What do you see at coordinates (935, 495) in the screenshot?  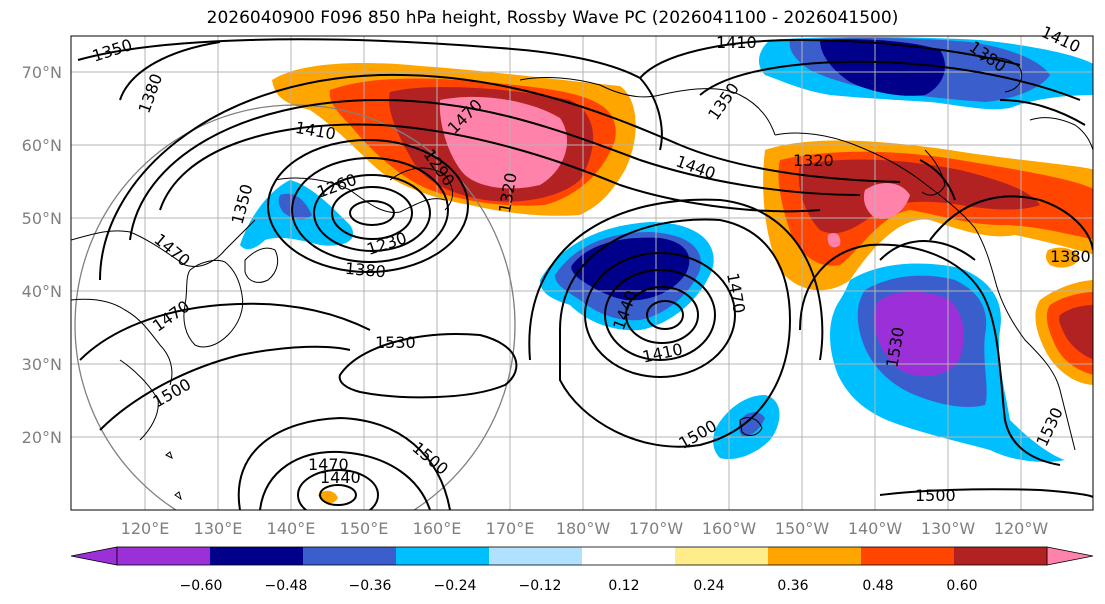 I see `contour-label-1500-d: 1500` at bounding box center [935, 495].